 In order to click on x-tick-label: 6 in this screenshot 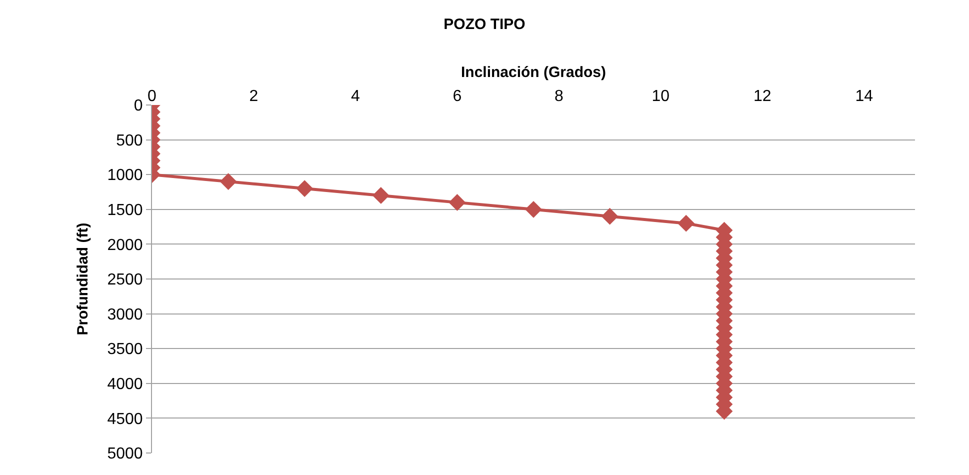, I will do `click(457, 96)`.